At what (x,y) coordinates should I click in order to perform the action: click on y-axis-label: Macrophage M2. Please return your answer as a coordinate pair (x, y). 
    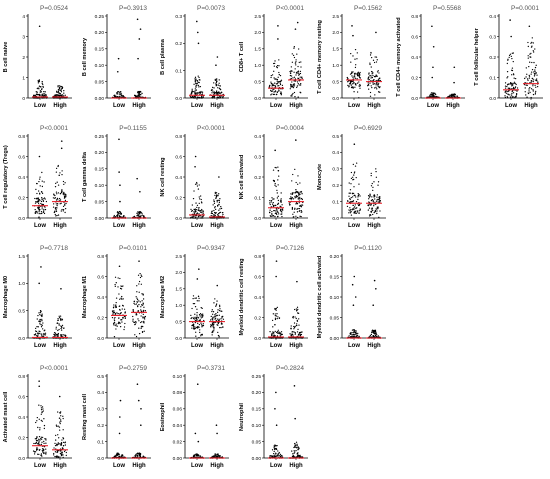
    Looking at the image, I should click on (163, 297).